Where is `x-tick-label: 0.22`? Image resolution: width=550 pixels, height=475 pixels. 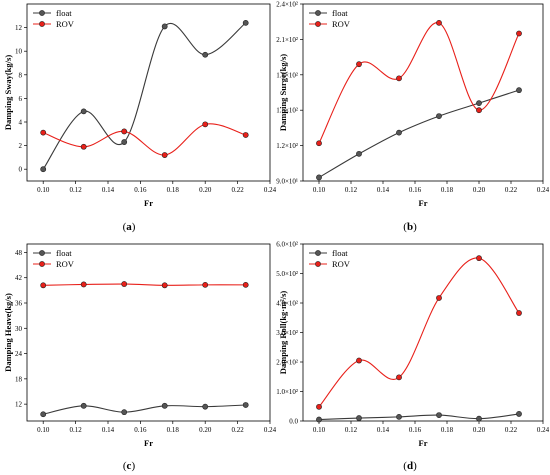
x-tick-label: 0.22 is located at coordinates (511, 430).